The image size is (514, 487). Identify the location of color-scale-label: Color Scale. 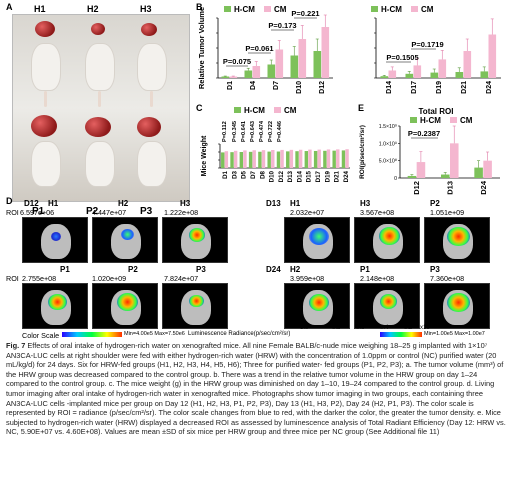
(41, 335).